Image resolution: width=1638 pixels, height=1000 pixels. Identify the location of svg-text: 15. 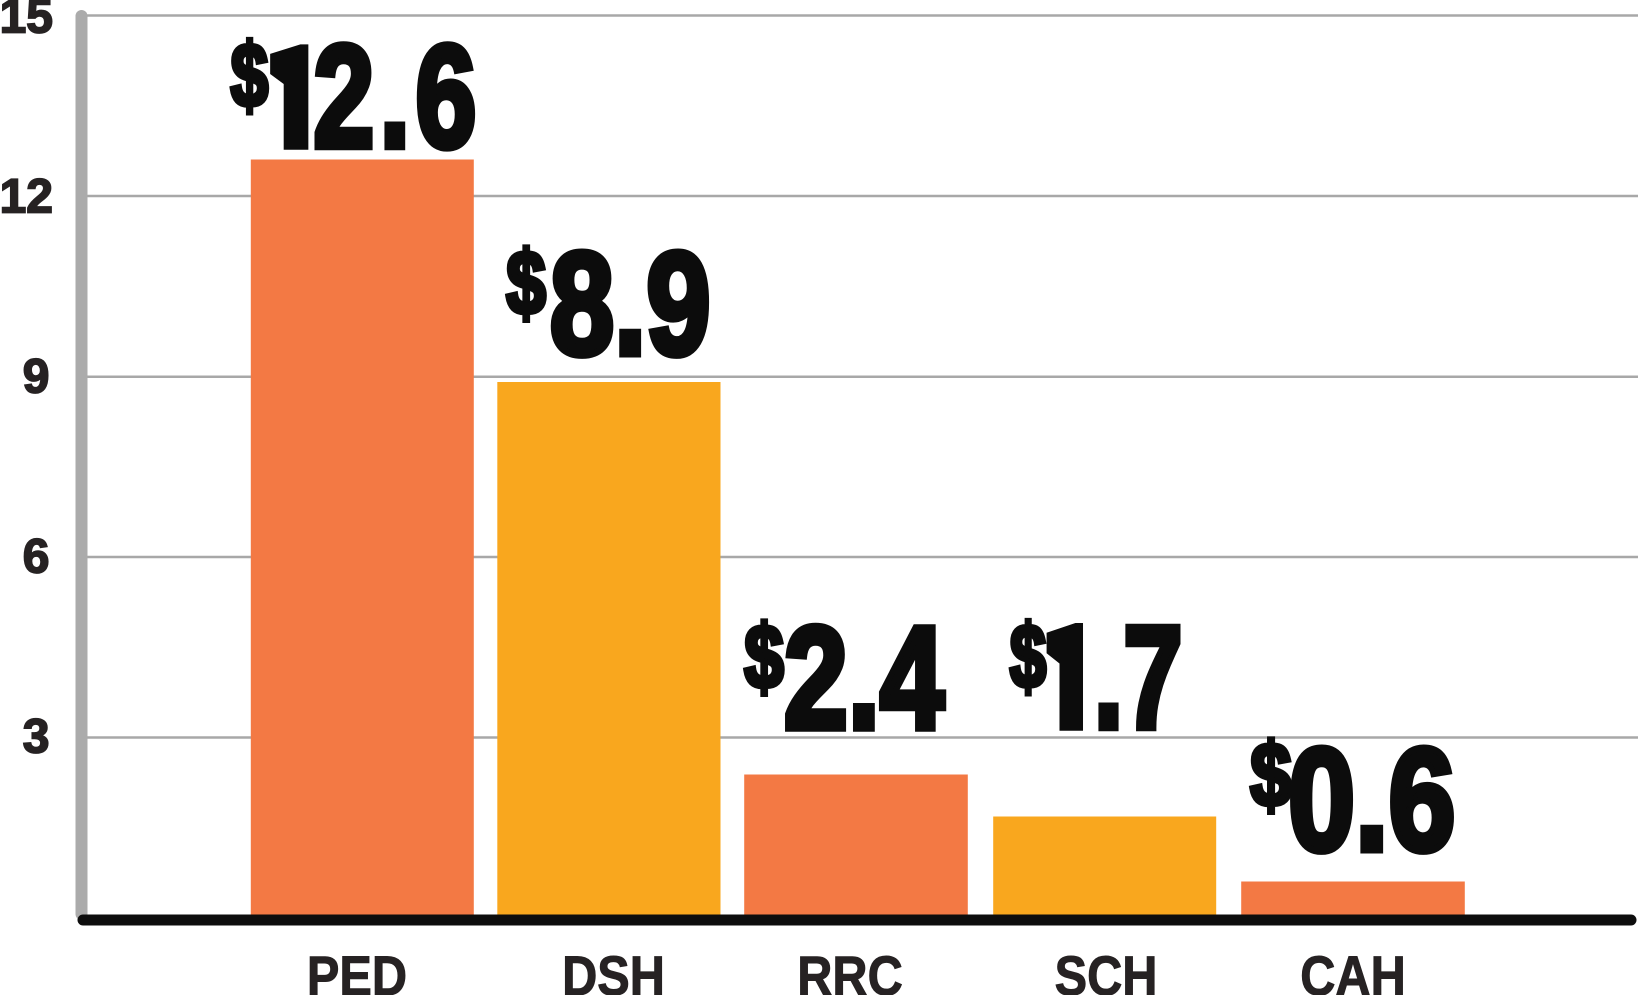
(26, 22).